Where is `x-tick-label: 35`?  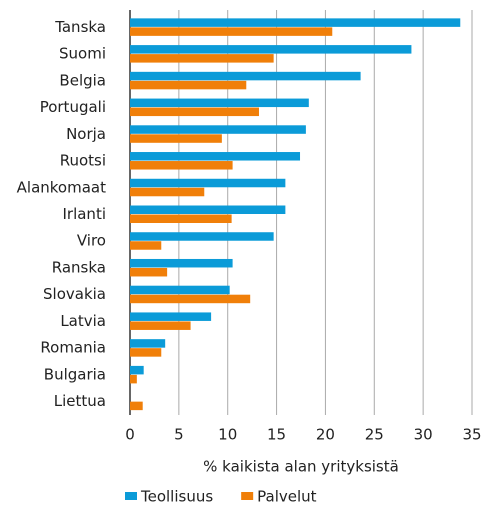
x-tick-label: 35 is located at coordinates (471, 435).